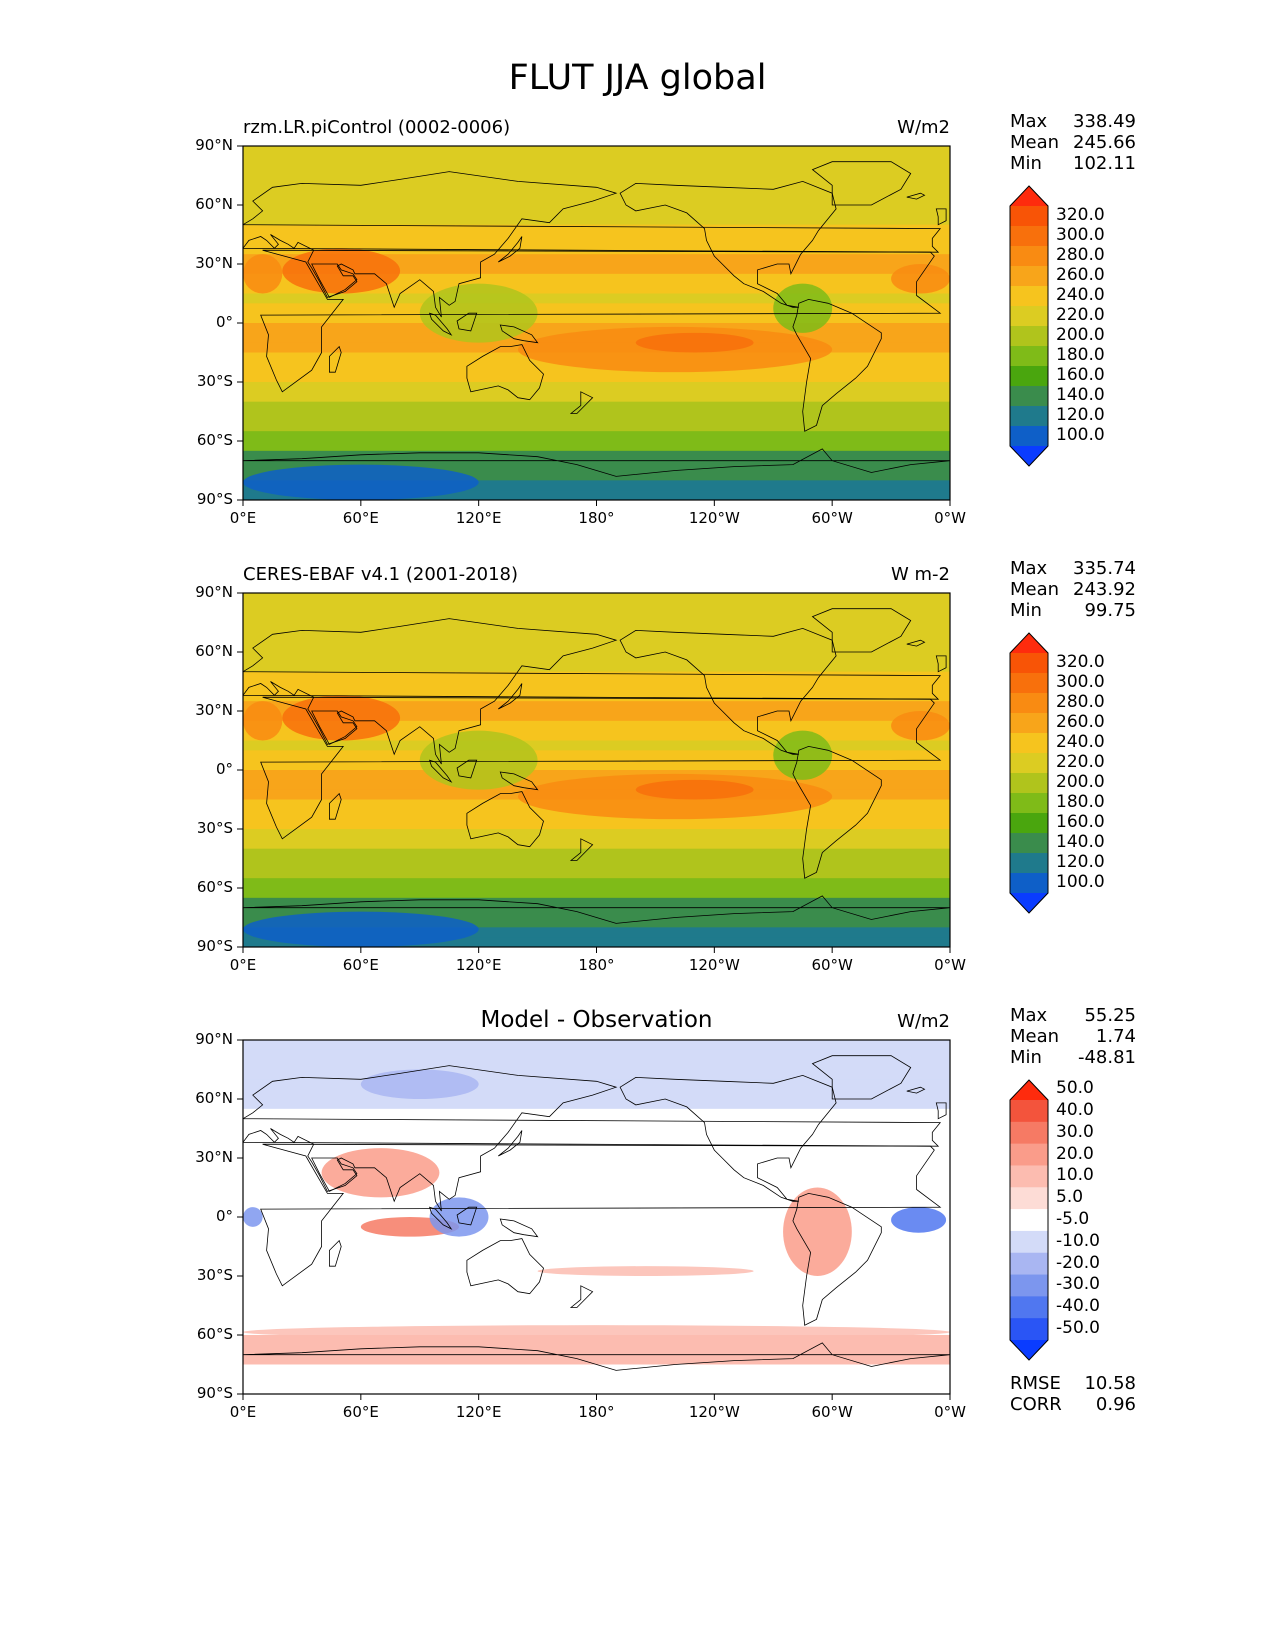 Image resolution: width=1275 pixels, height=1650 pixels. What do you see at coordinates (1080, 355) in the screenshot?
I see `colorbar-label: 180.0` at bounding box center [1080, 355].